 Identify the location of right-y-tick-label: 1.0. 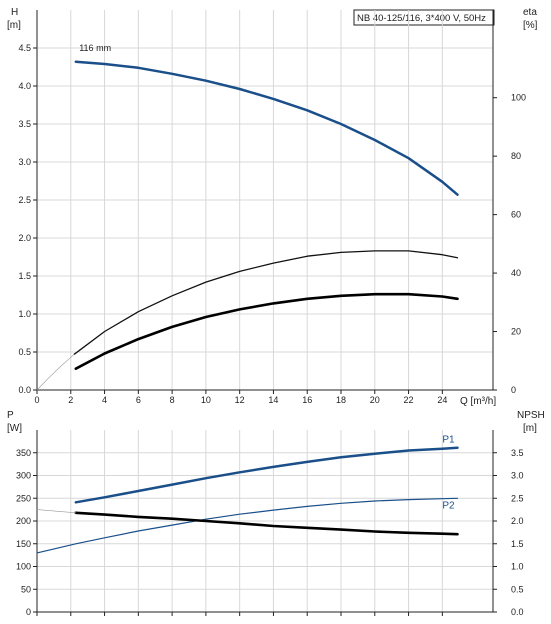
(517, 567).